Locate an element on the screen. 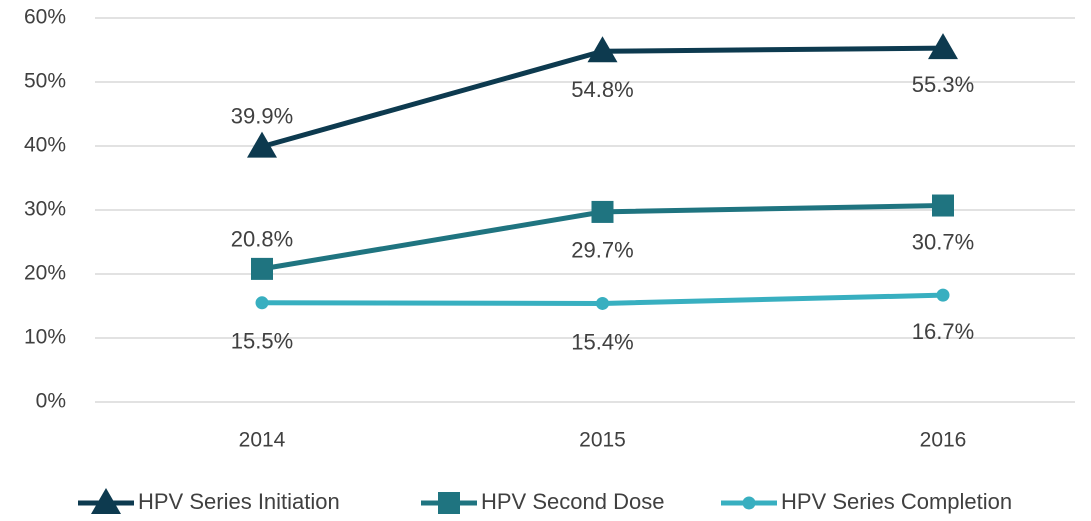  data-label: 30.7% is located at coordinates (943, 241).